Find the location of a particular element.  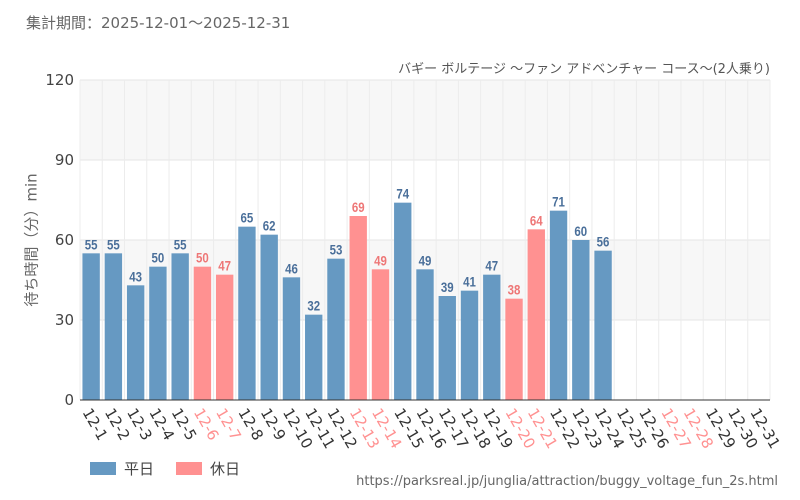

legend-label-holiday: 休日 is located at coordinates (225, 469).